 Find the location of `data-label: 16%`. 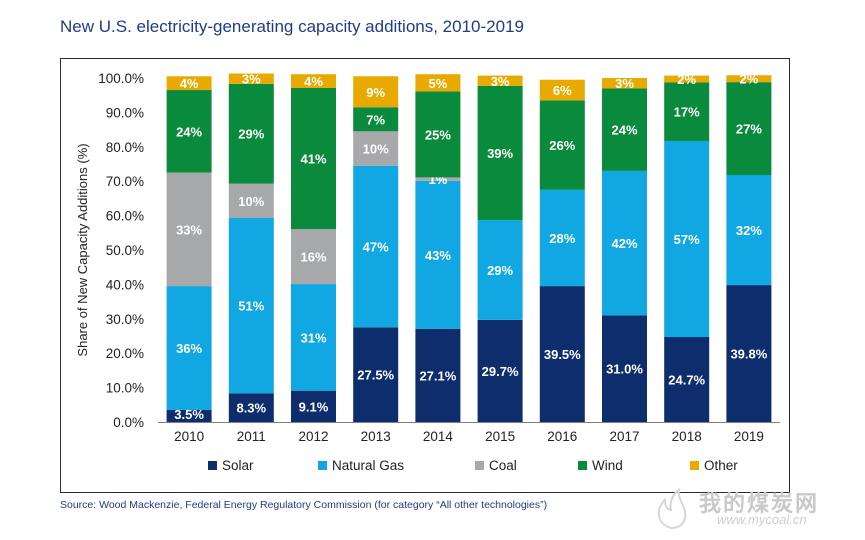

data-label: 16% is located at coordinates (313, 257).